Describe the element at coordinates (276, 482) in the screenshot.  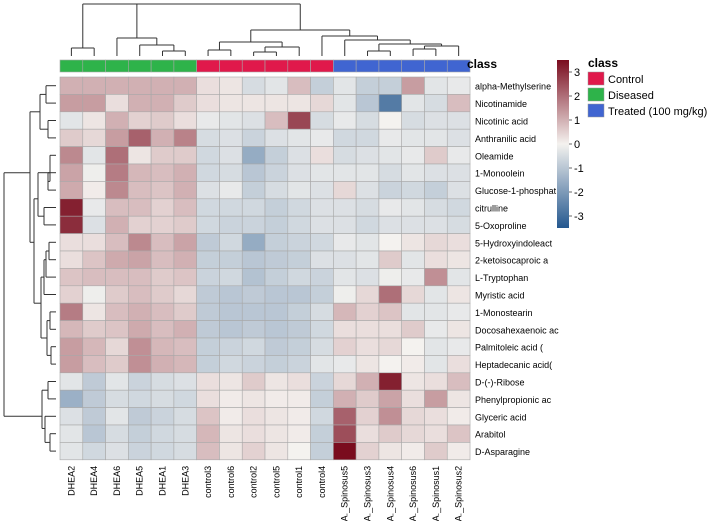
I see `column-label: control5` at that location.